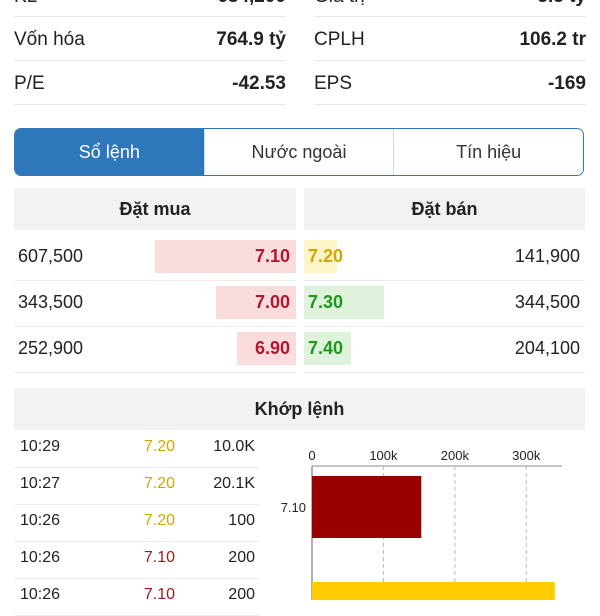 Image resolution: width=600 pixels, height=616 pixels. I want to click on buy-price: 7.00, so click(272, 302).